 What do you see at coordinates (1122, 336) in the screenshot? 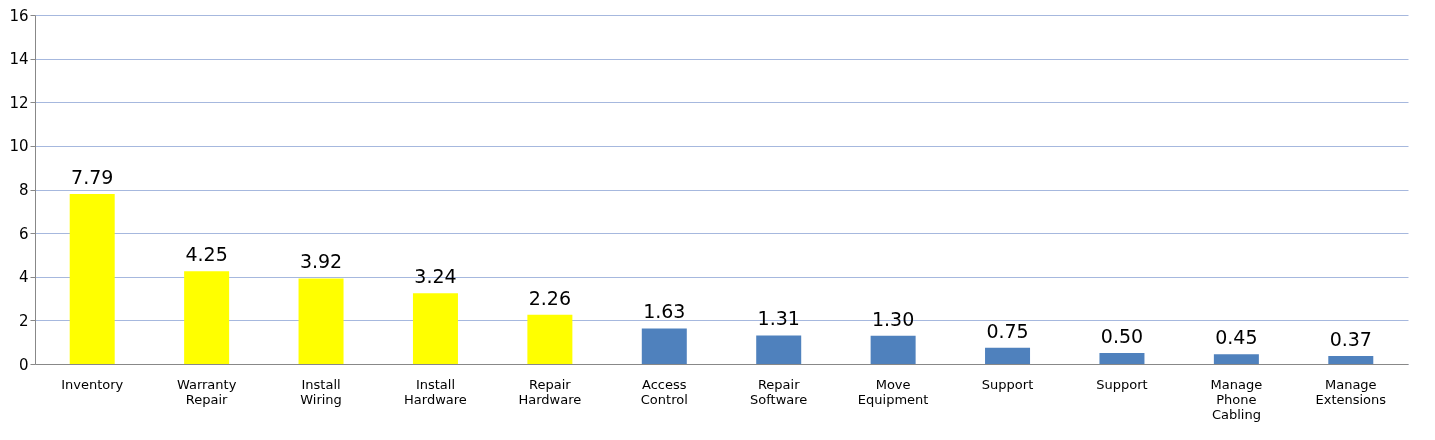
I see `data-label: 0.50` at bounding box center [1122, 336].